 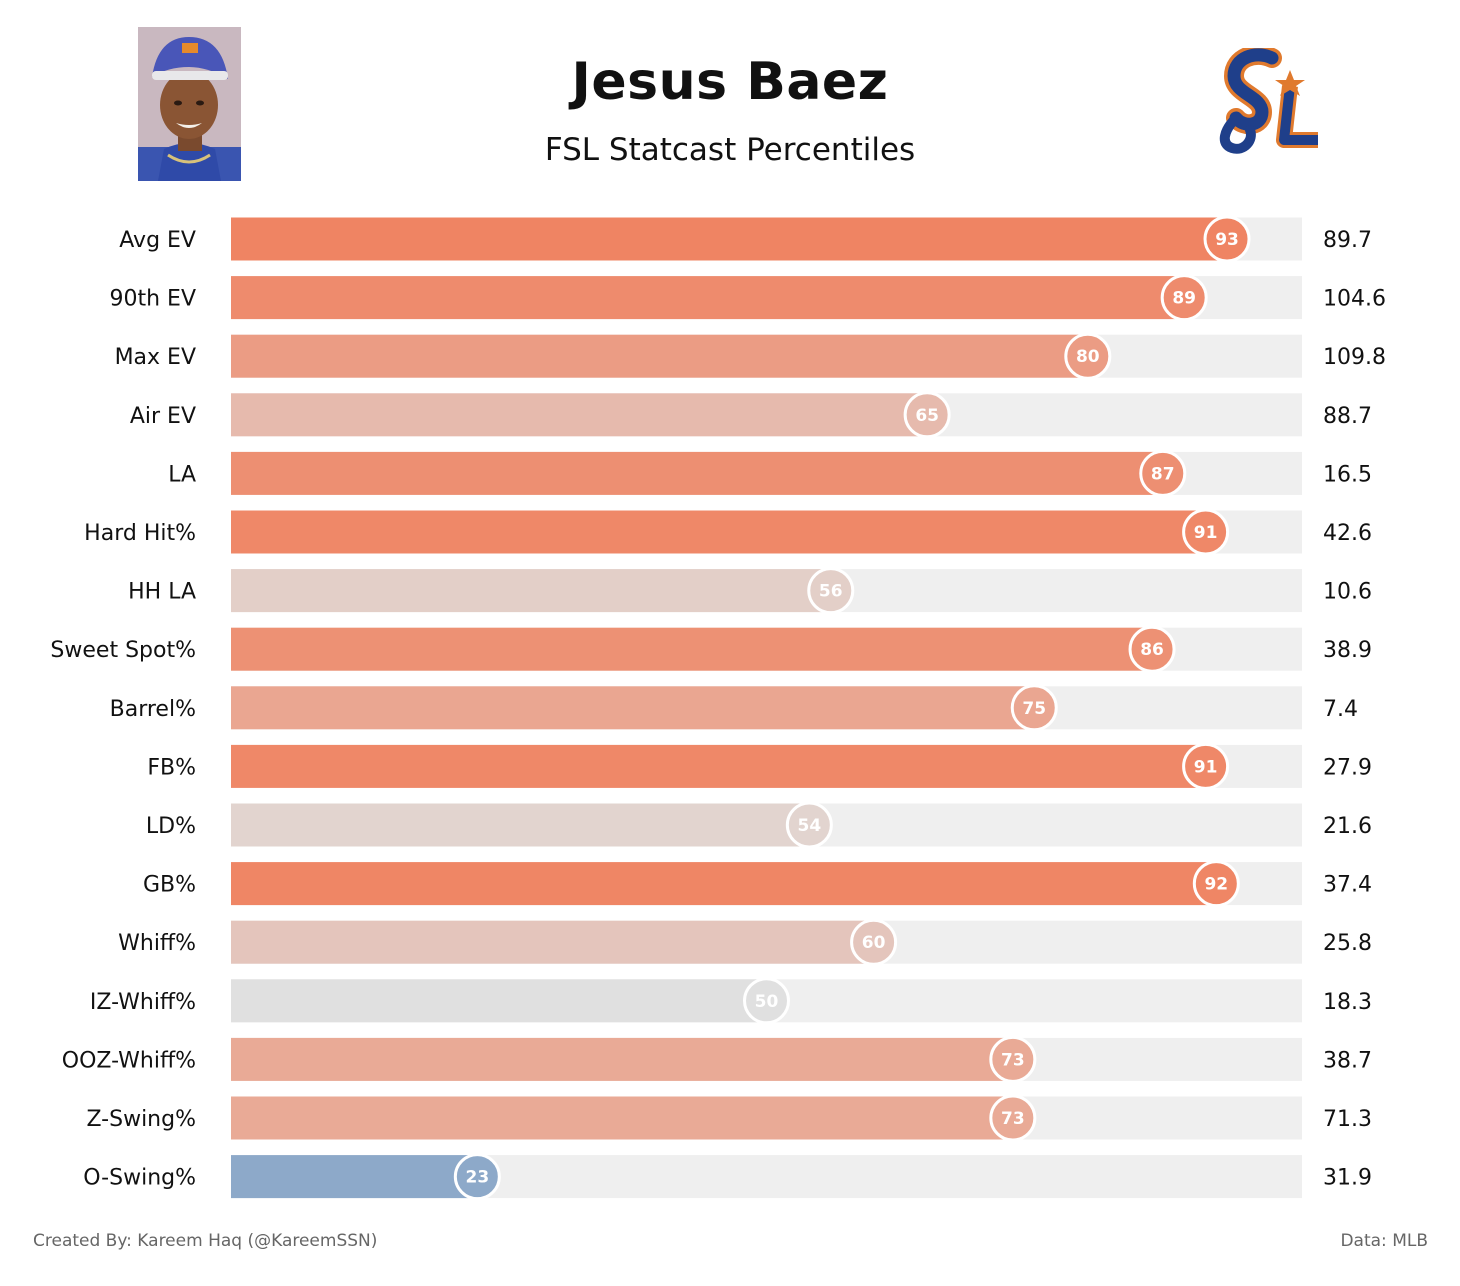 What do you see at coordinates (1347, 650) in the screenshot?
I see `stat-value: 38.9` at bounding box center [1347, 650].